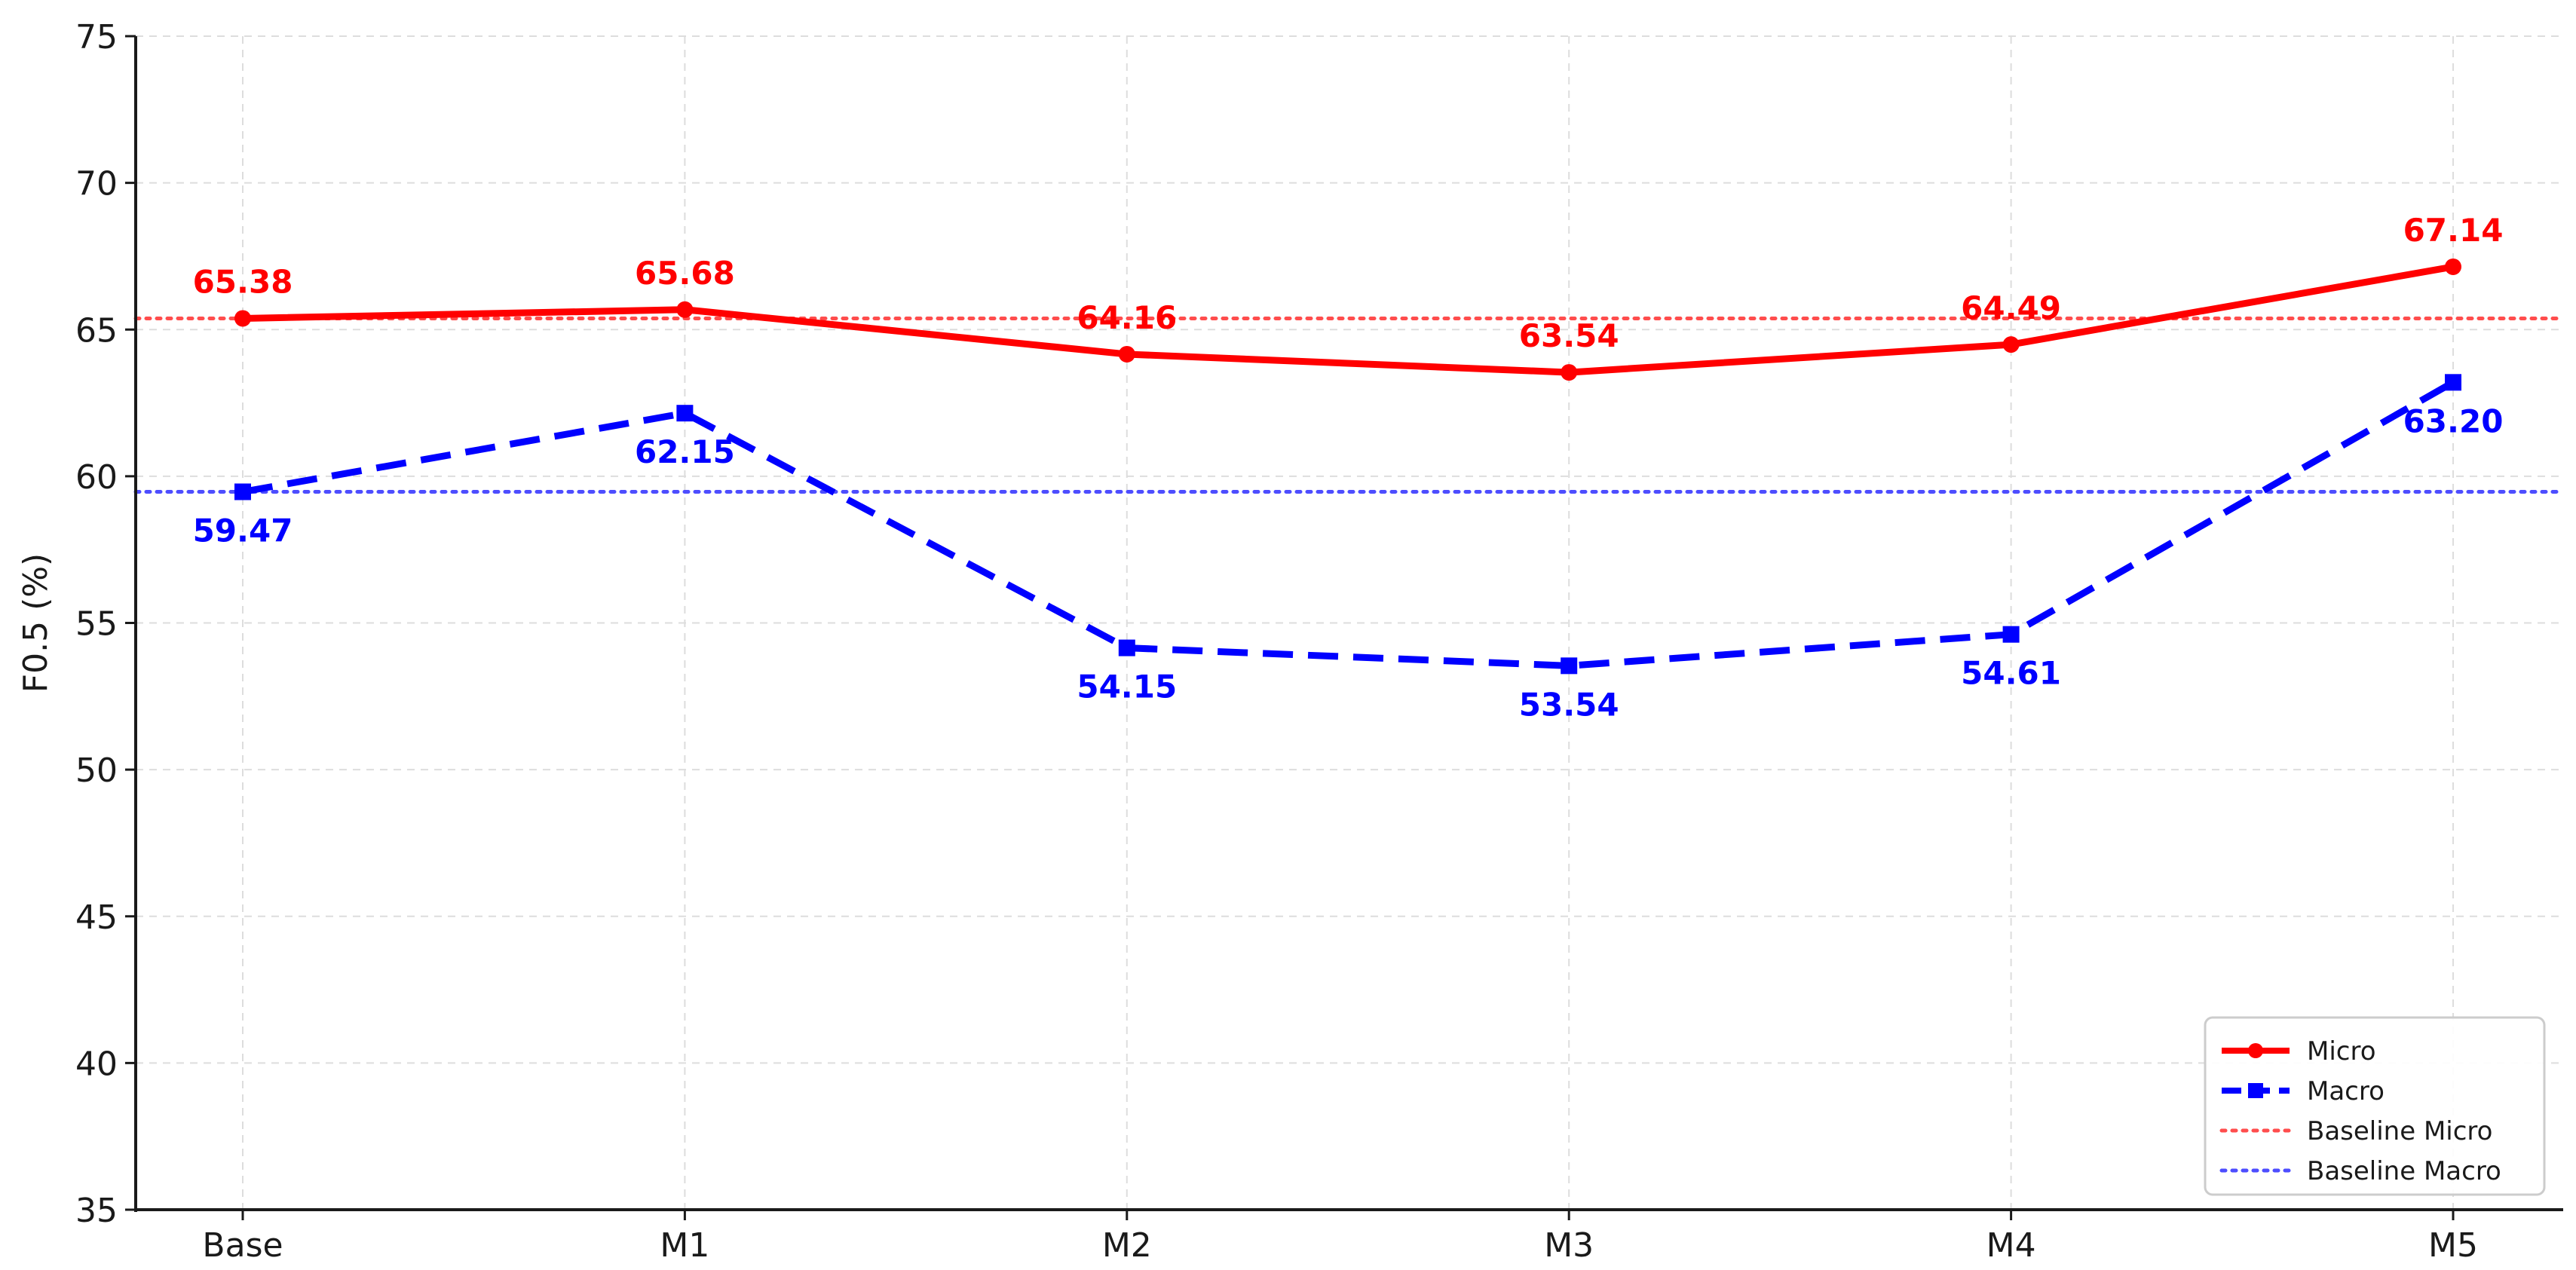 The width and height of the screenshot is (2576, 1270). I want to click on y-tick-label: 65, so click(96, 330).